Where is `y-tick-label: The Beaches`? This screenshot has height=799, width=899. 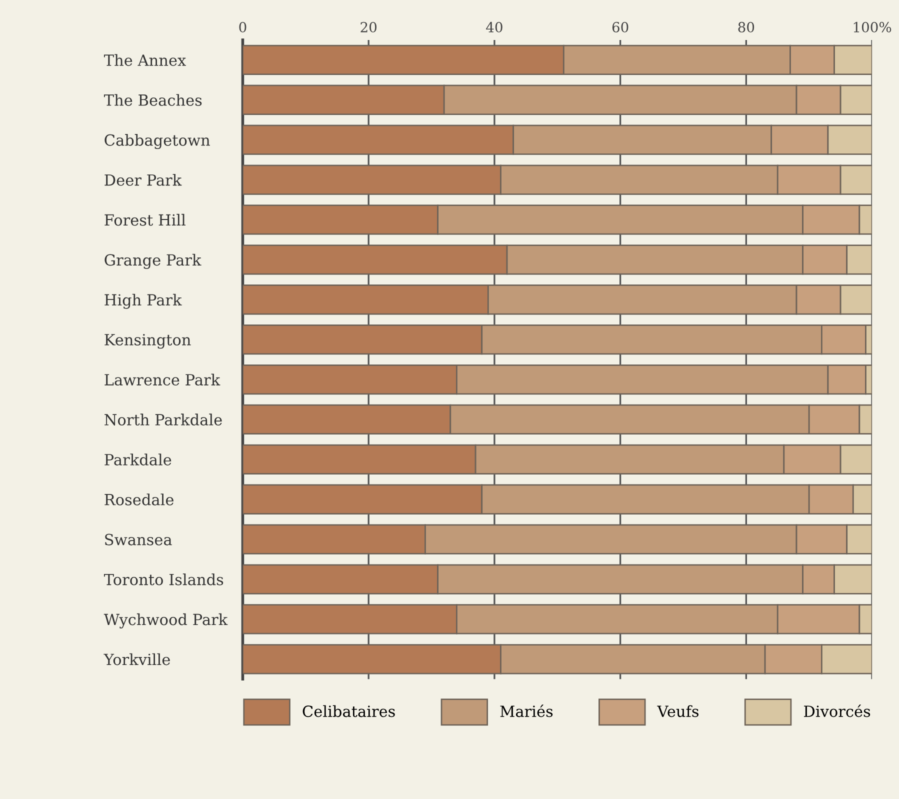
y-tick-label: The Beaches is located at coordinates (153, 100).